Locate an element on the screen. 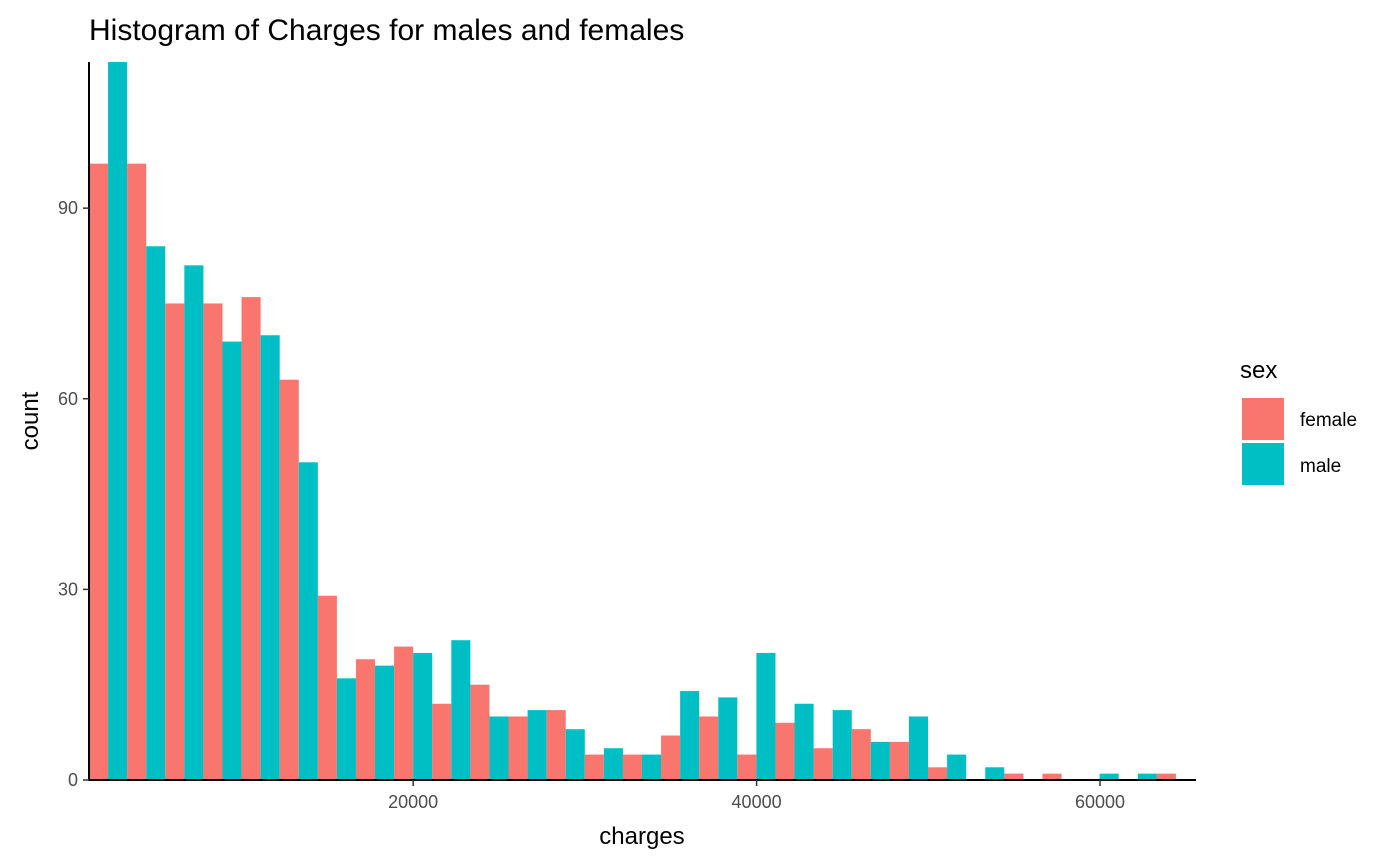 The image size is (1400, 865). y-axis-title: count is located at coordinates (30, 420).